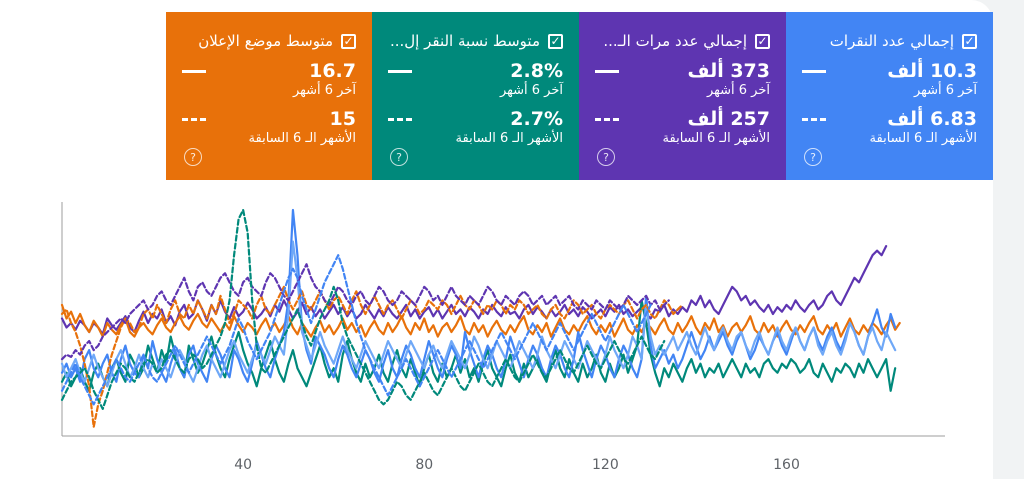 The image size is (1024, 479). What do you see at coordinates (536, 119) in the screenshot?
I see `previous-value: 2.7%` at bounding box center [536, 119].